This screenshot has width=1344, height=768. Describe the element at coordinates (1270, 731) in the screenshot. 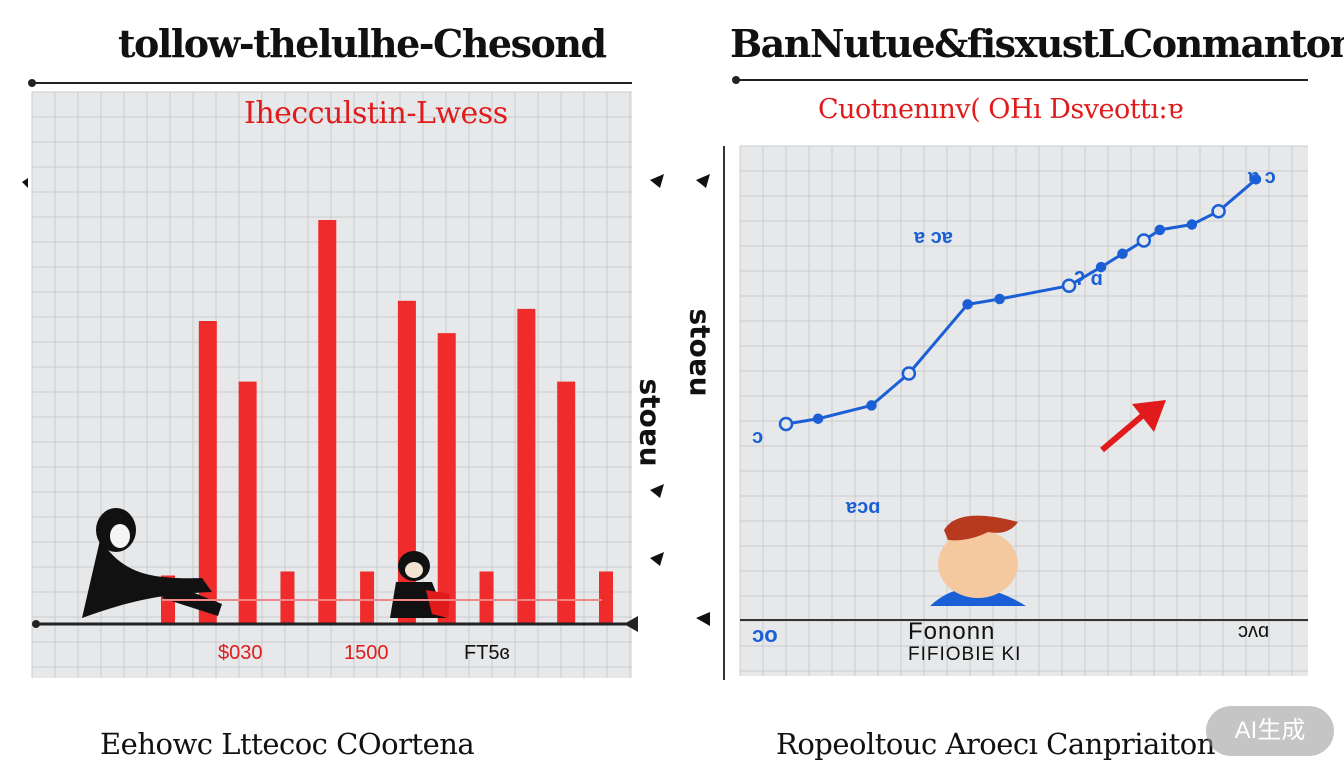

I see `ai-generated-badge: AI生成` at that location.